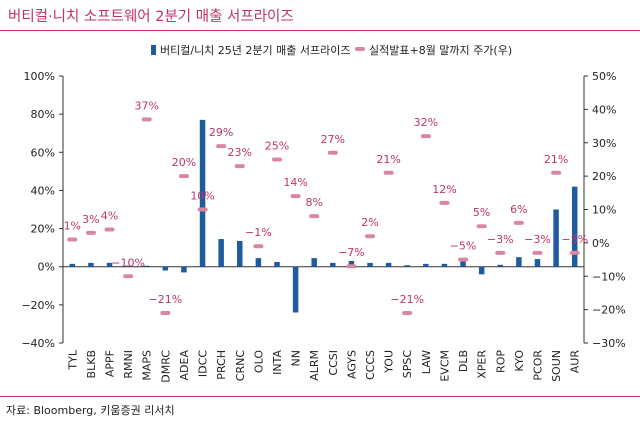  I want to click on marker-dlb, so click(463, 259).